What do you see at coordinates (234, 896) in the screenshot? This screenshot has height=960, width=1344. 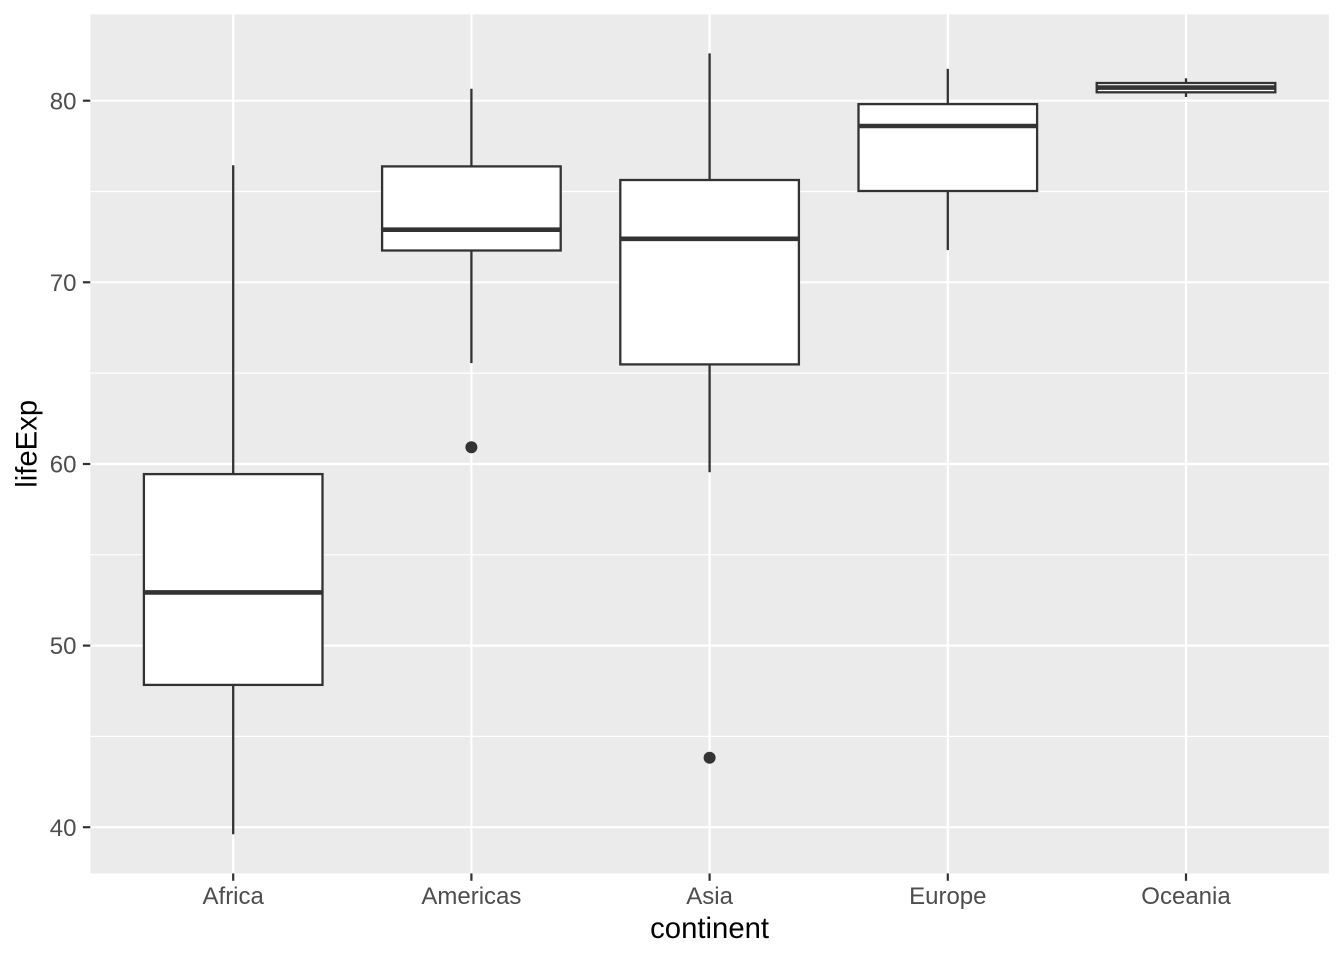 I see `svg-text: Africa` at bounding box center [234, 896].